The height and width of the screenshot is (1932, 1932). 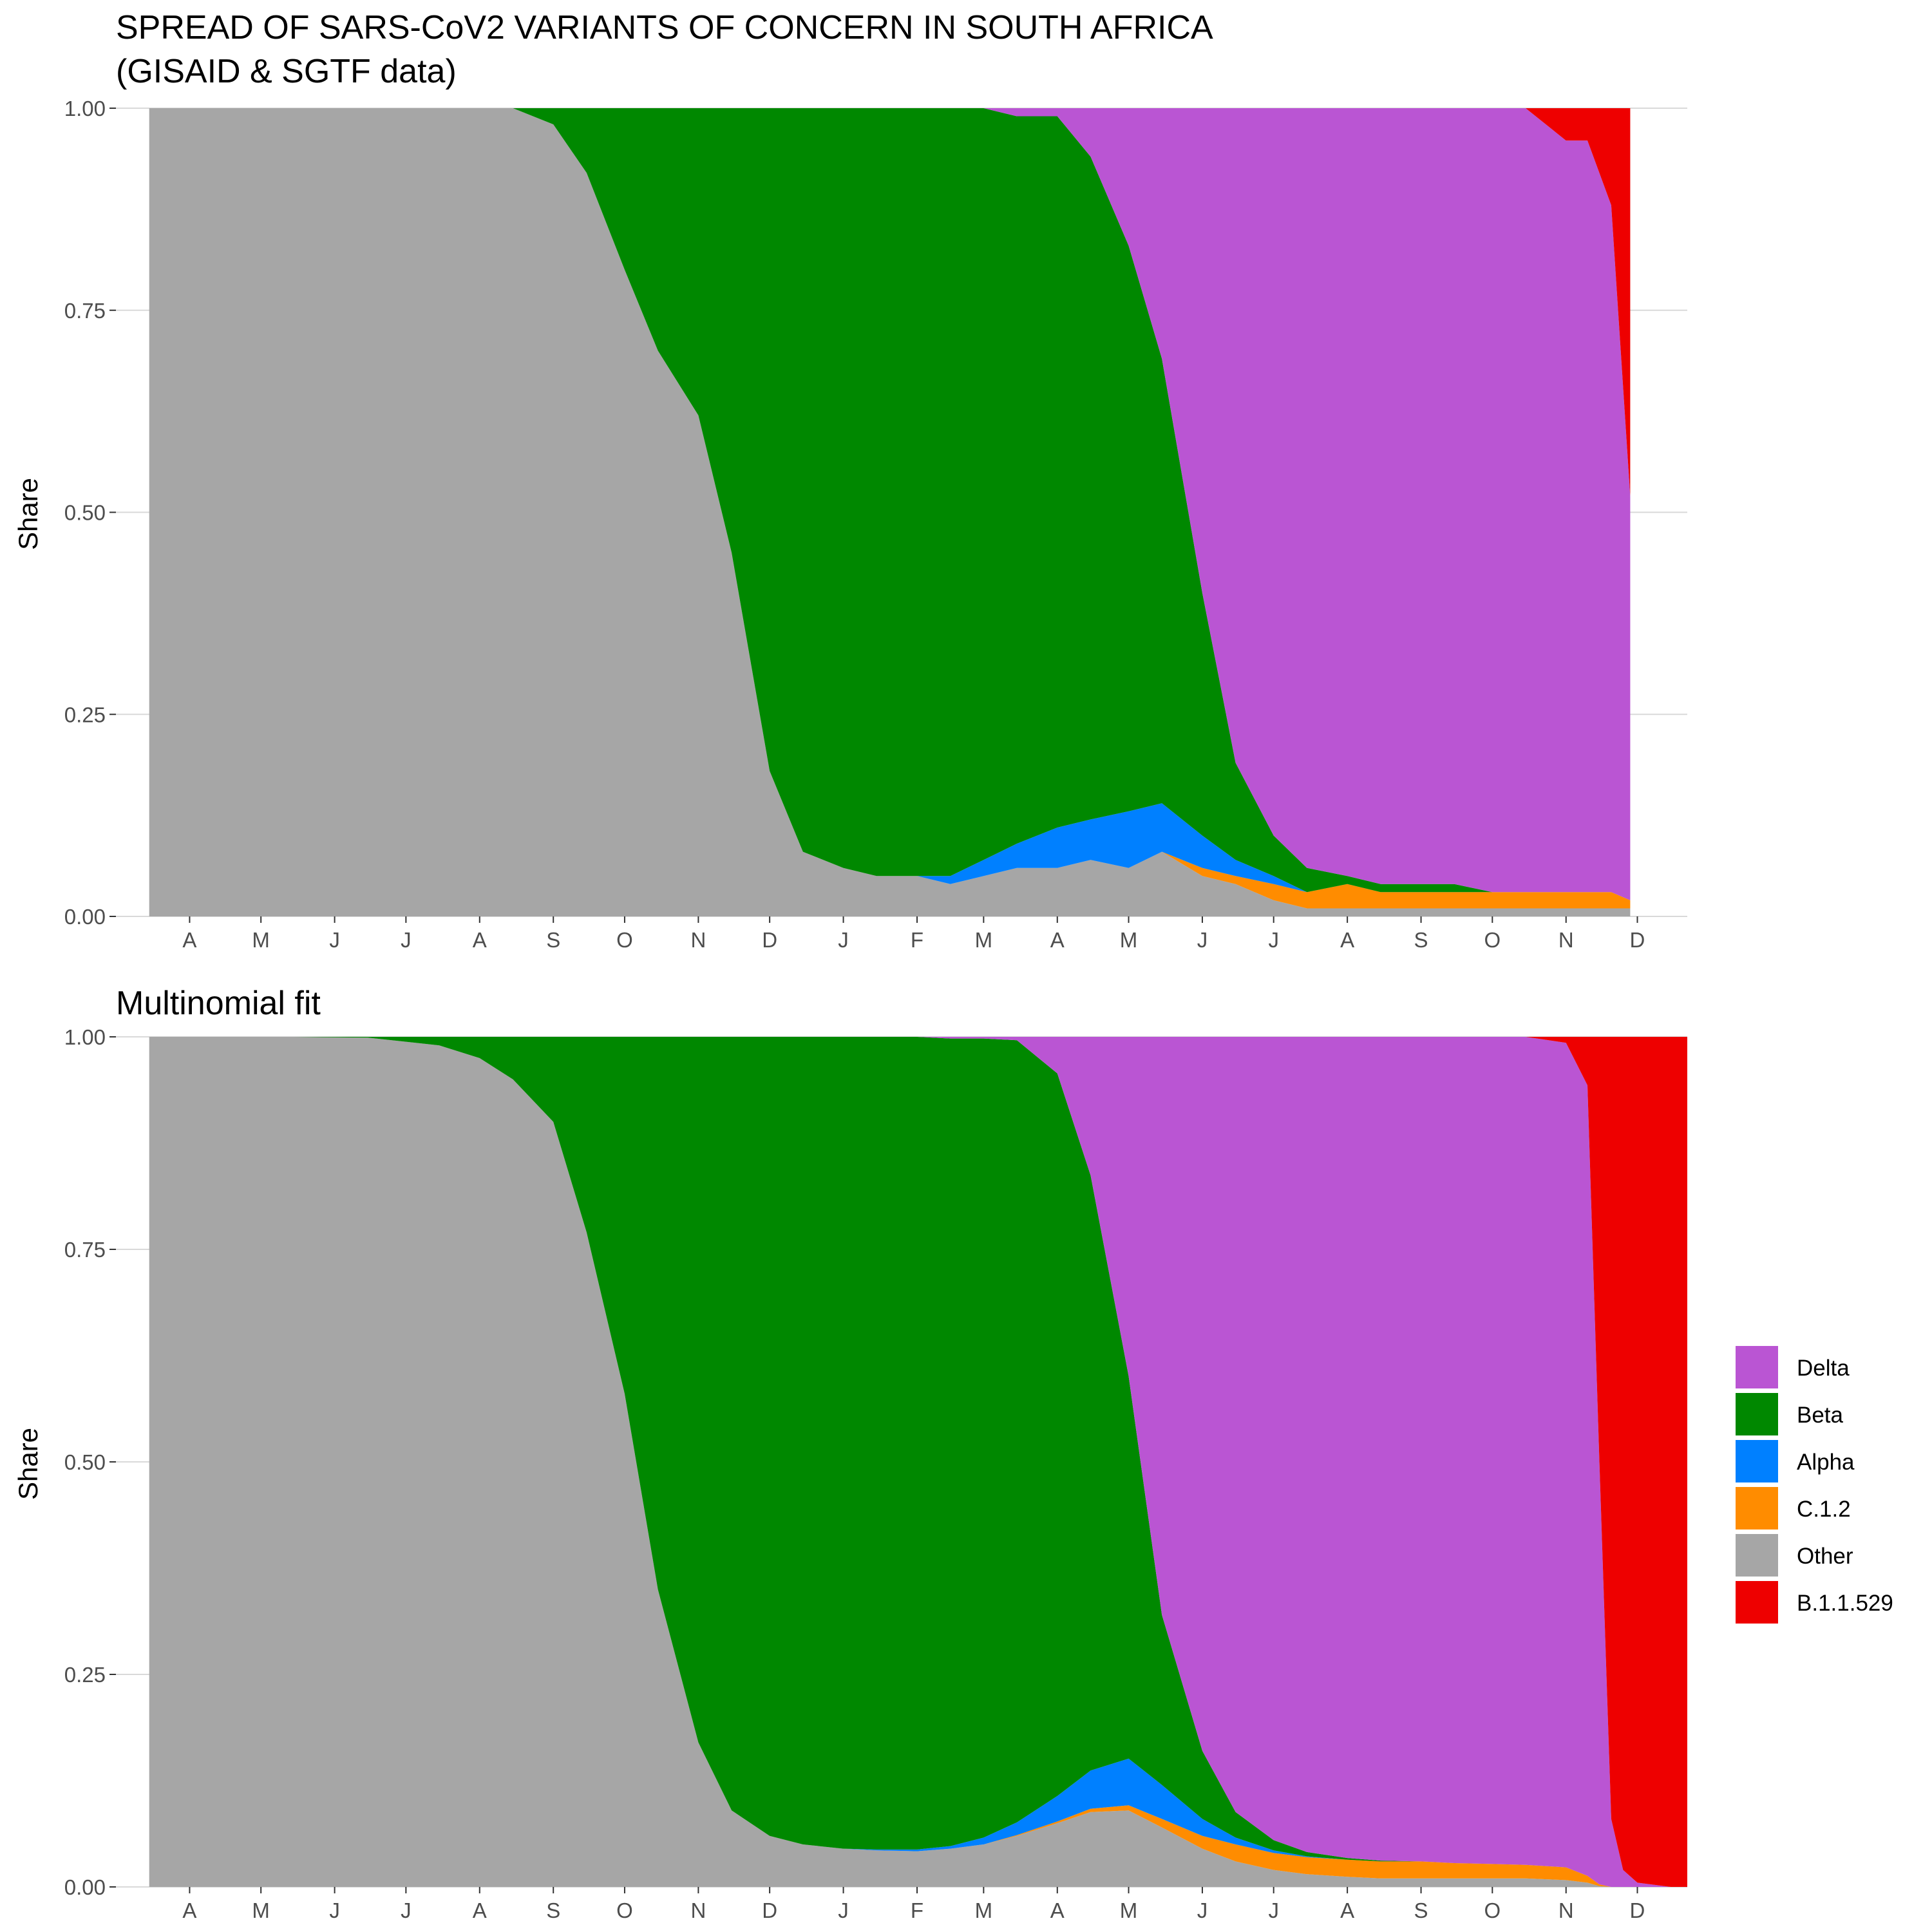 What do you see at coordinates (1826, 1463) in the screenshot?
I see `legend-label-alpha: Alpha` at bounding box center [1826, 1463].